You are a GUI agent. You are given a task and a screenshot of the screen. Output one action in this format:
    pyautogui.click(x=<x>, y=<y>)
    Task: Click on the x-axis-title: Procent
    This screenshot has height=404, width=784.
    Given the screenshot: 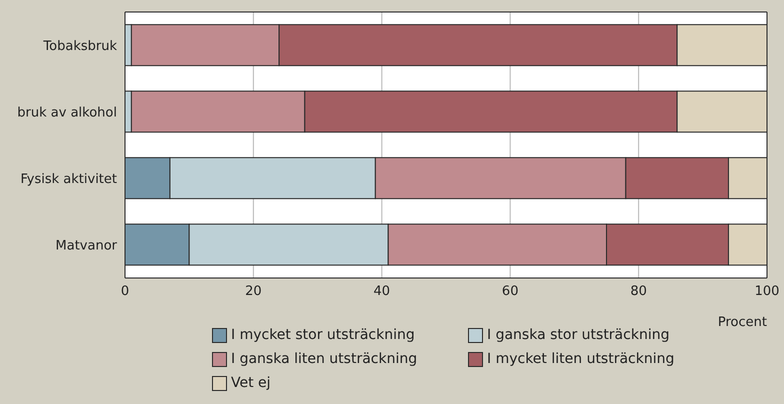 What is the action you would take?
    pyautogui.click(x=742, y=322)
    